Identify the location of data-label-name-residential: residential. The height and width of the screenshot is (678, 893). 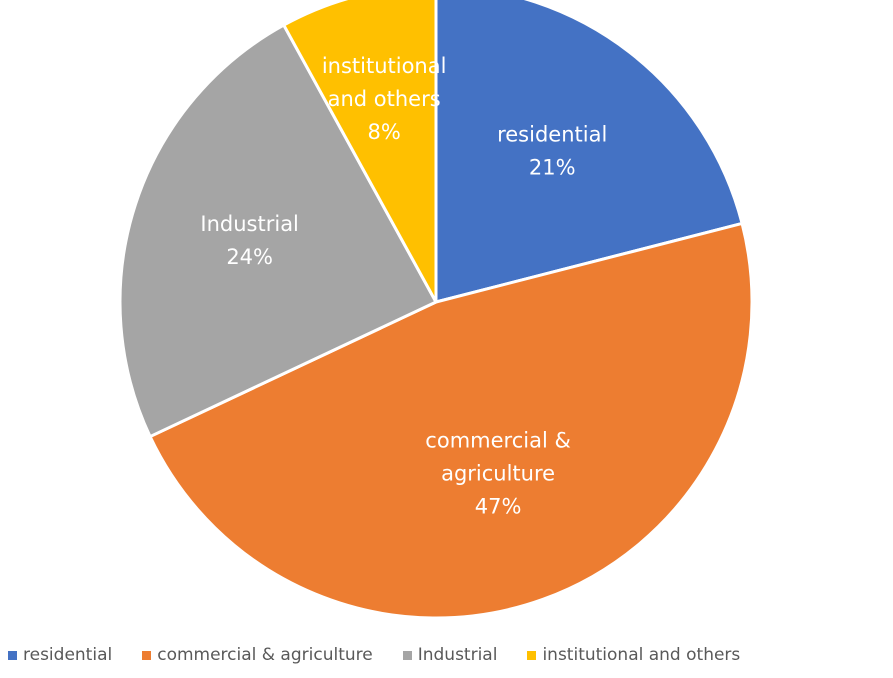
(552, 135).